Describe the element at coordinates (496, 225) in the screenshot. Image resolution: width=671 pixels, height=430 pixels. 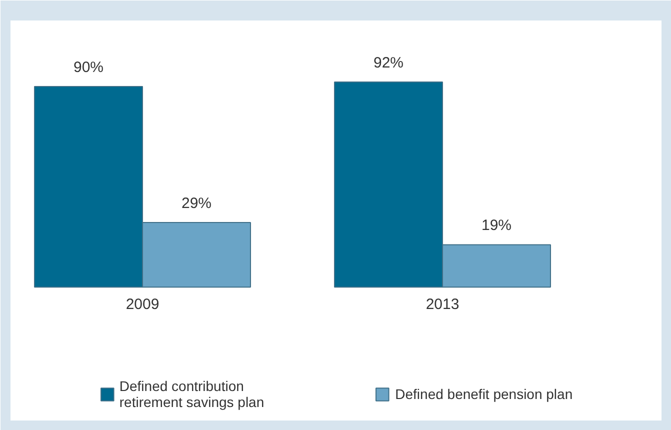
I see `data-label: 19%` at that location.